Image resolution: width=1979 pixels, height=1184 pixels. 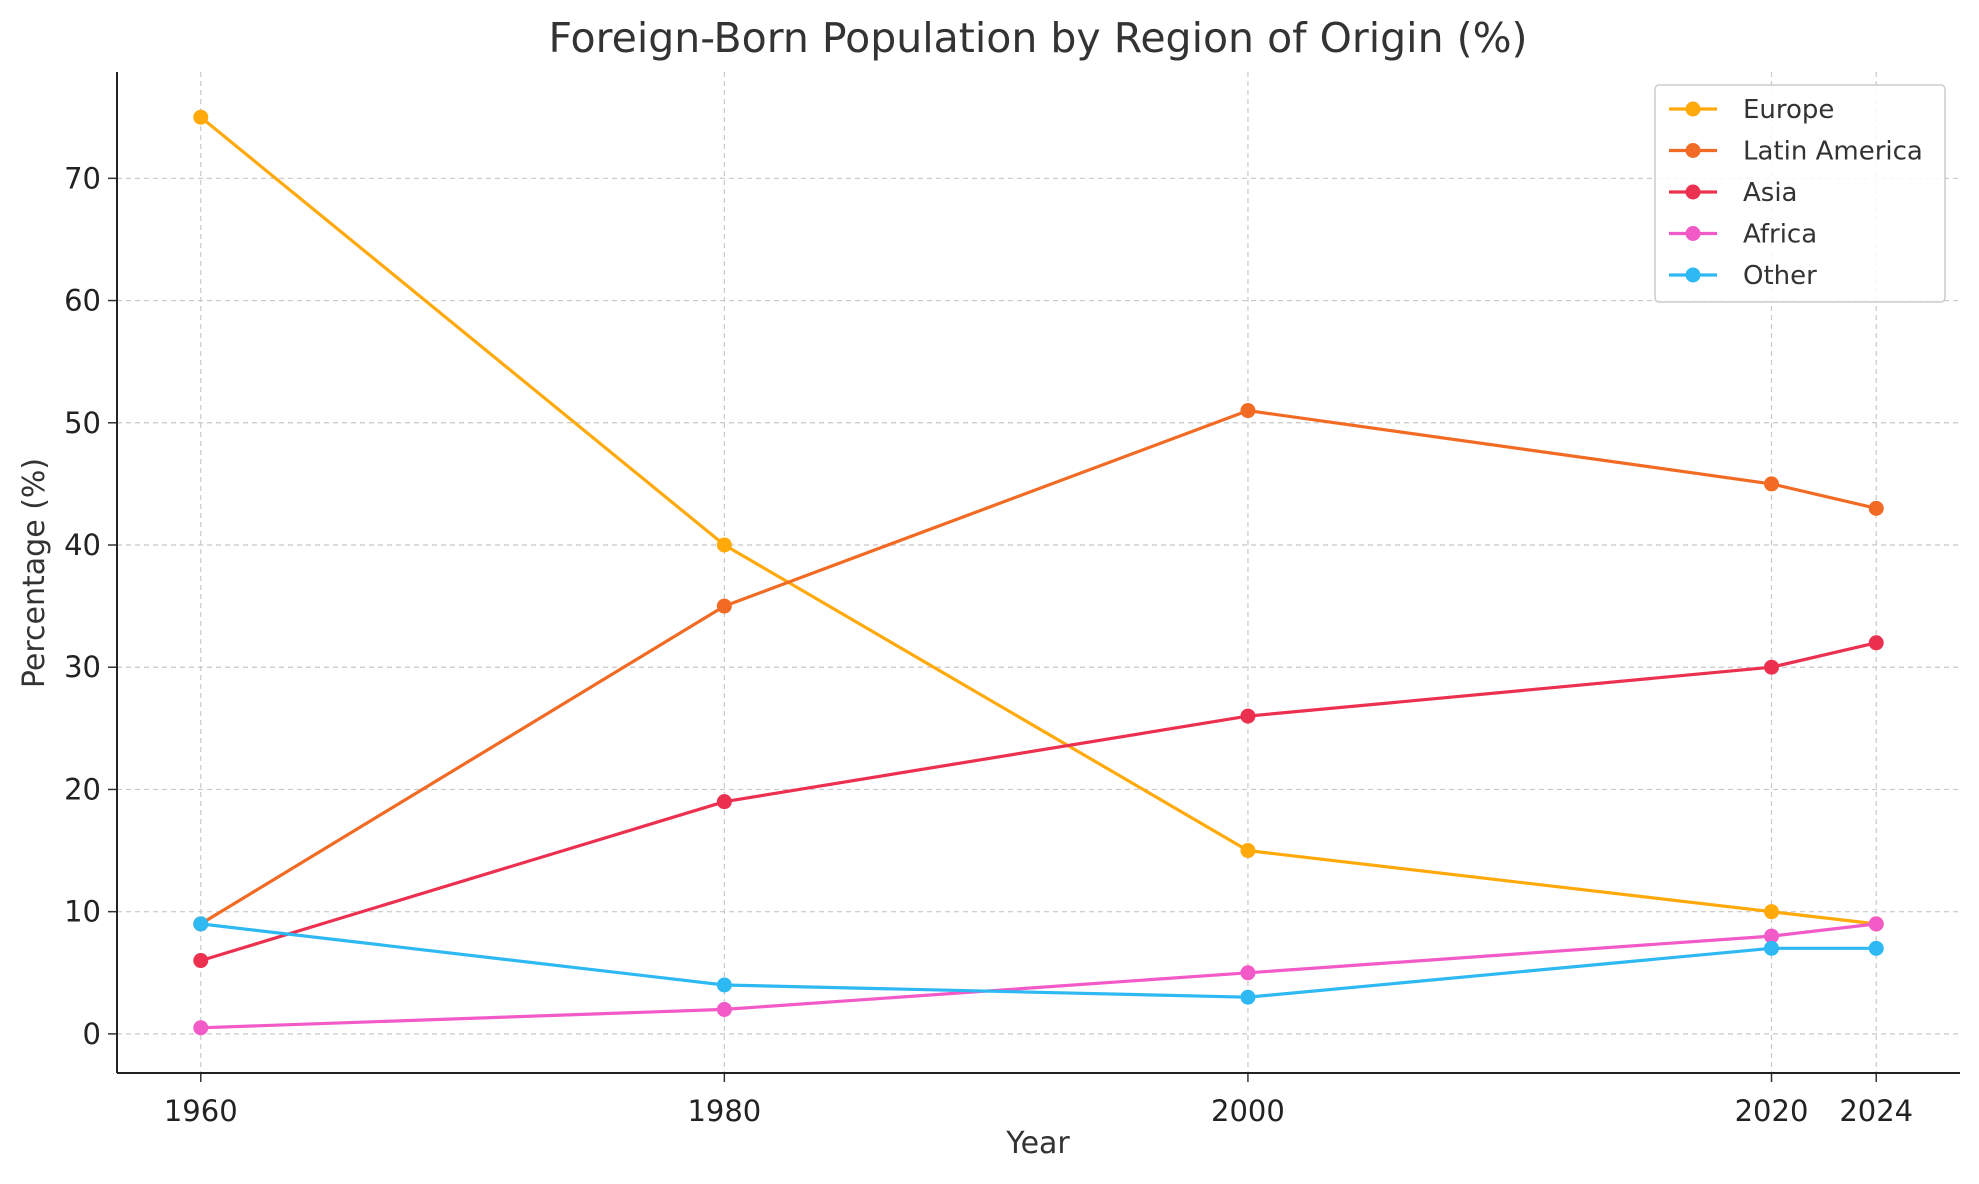 I want to click on series-line, so click(x=1038, y=976).